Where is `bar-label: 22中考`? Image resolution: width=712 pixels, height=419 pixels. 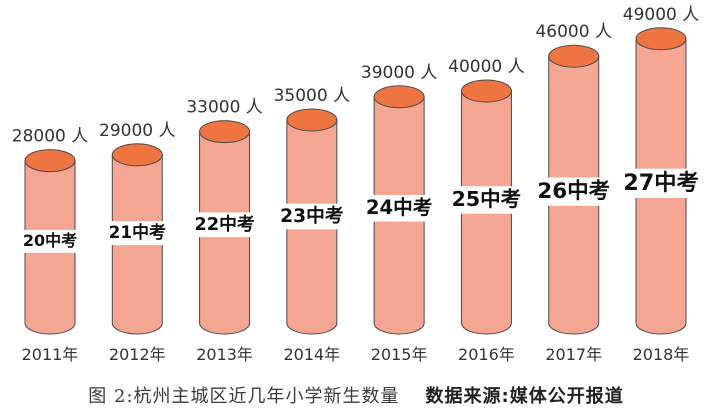
bar-label: 22中考 is located at coordinates (224, 224).